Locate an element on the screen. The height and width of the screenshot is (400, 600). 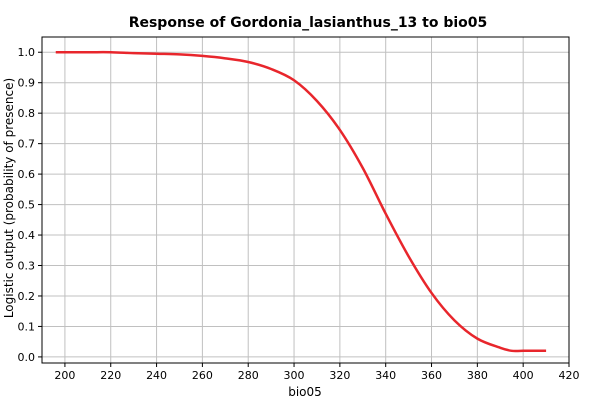
x-tick-label: 280 is located at coordinates (248, 375).